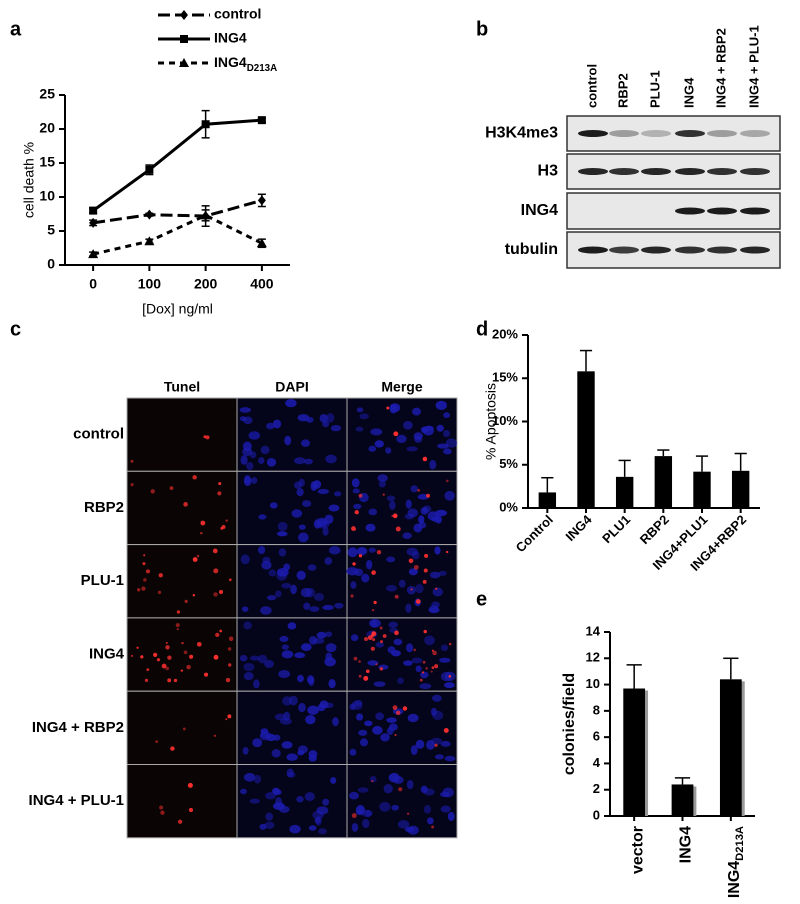 This screenshot has width=800, height=904. I want to click on panel-letter: a, so click(16, 29).